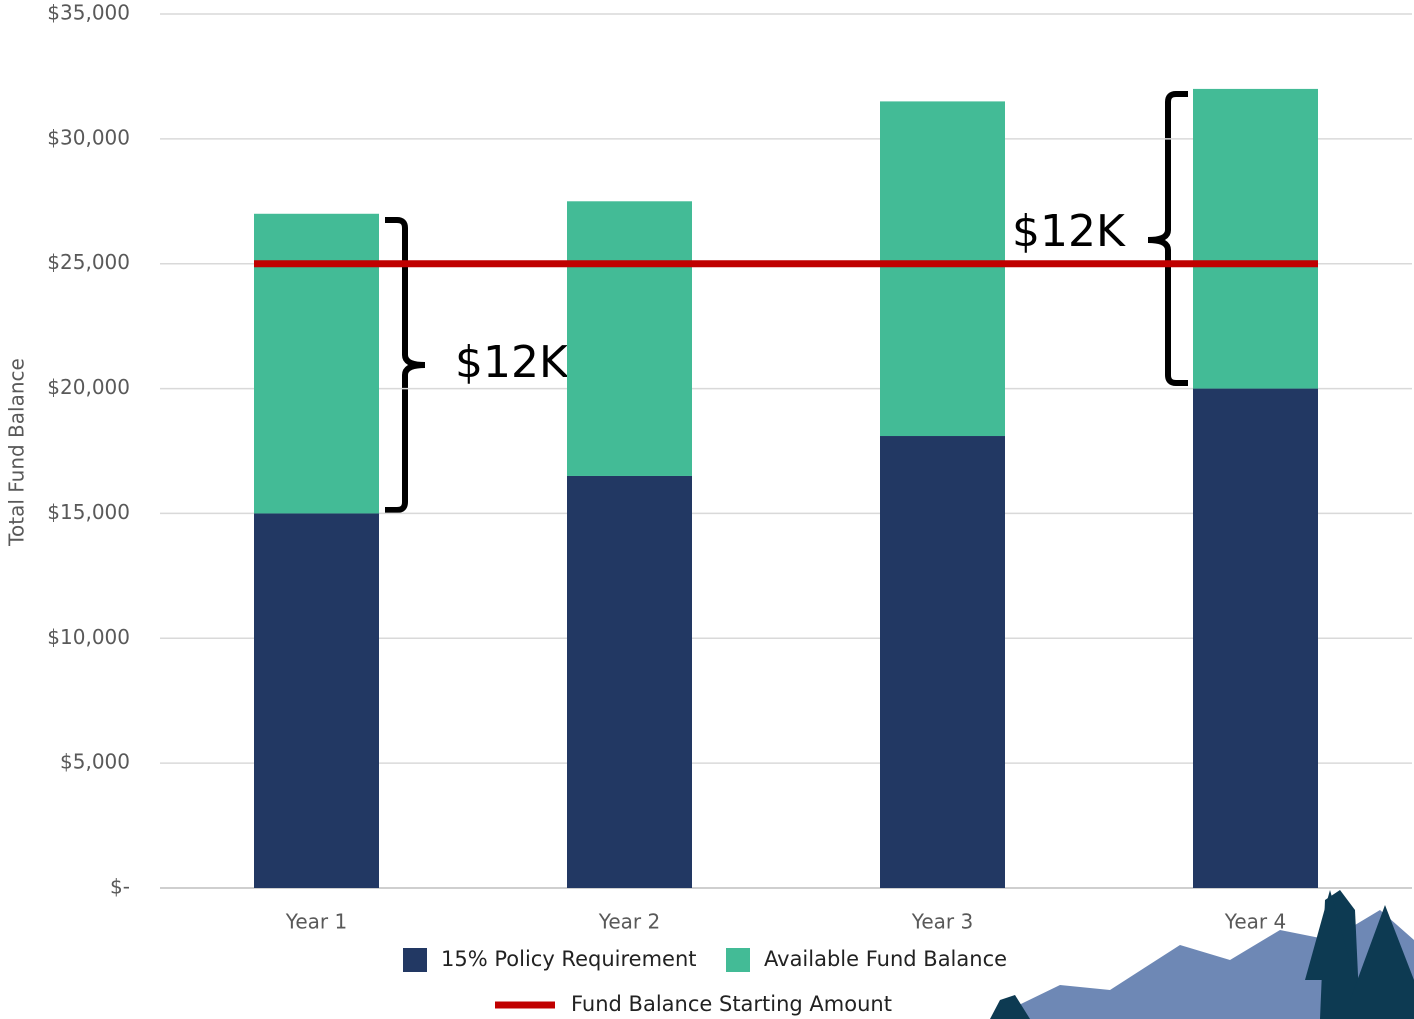 Image resolution: width=1414 pixels, height=1019 pixels. Describe the element at coordinates (885, 959) in the screenshot. I see `legend-label: Available Fund Balance` at that location.